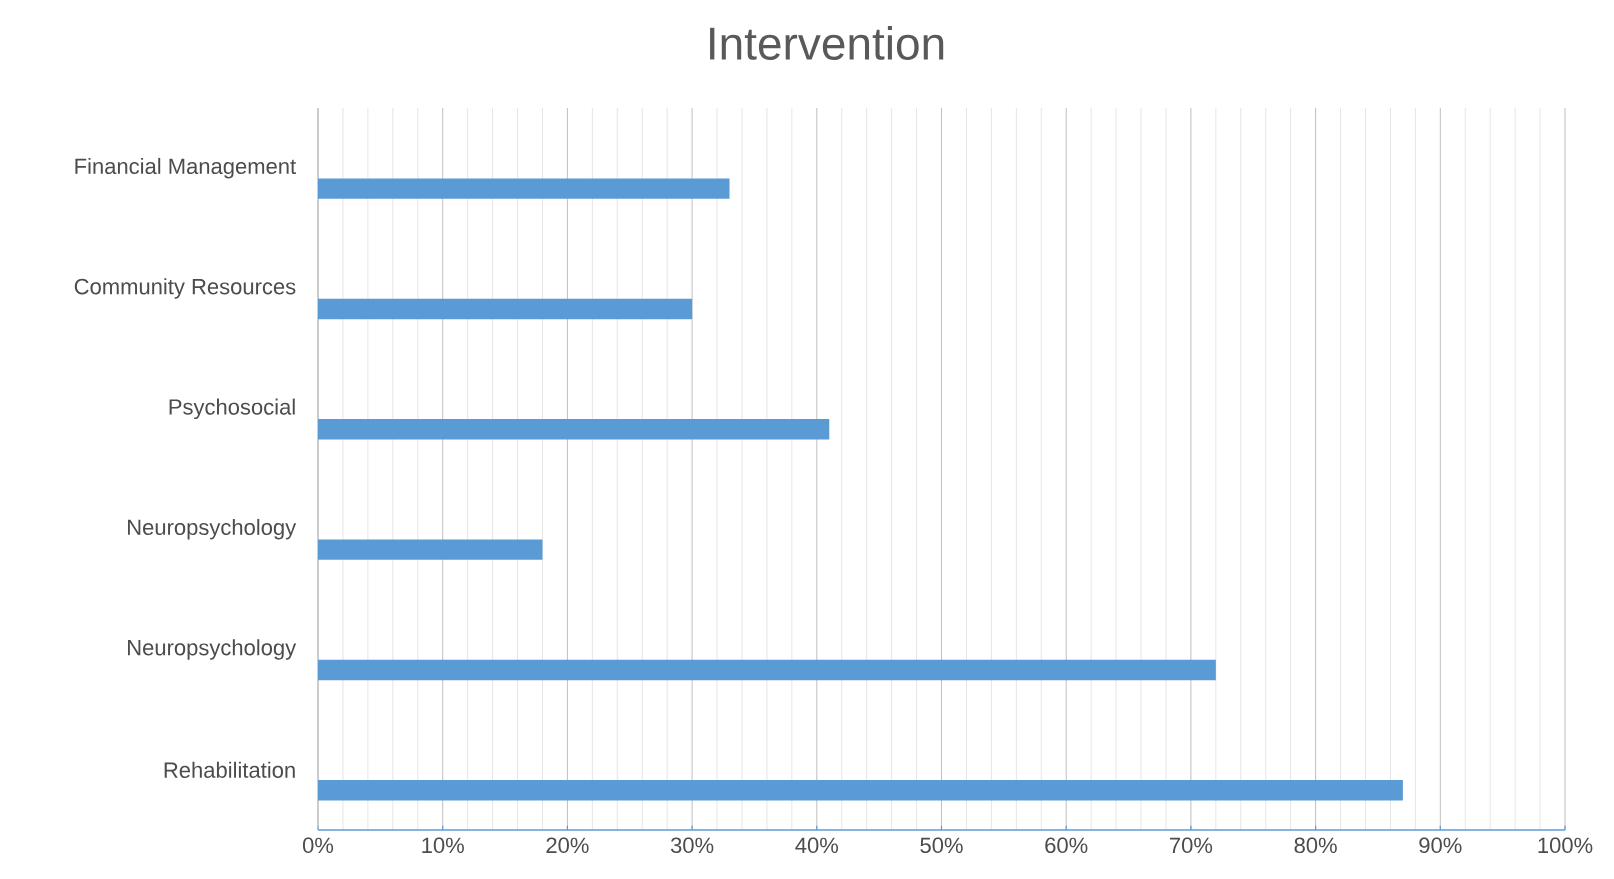 The height and width of the screenshot is (879, 1614). I want to click on x-tick-label: 30%, so click(692, 845).